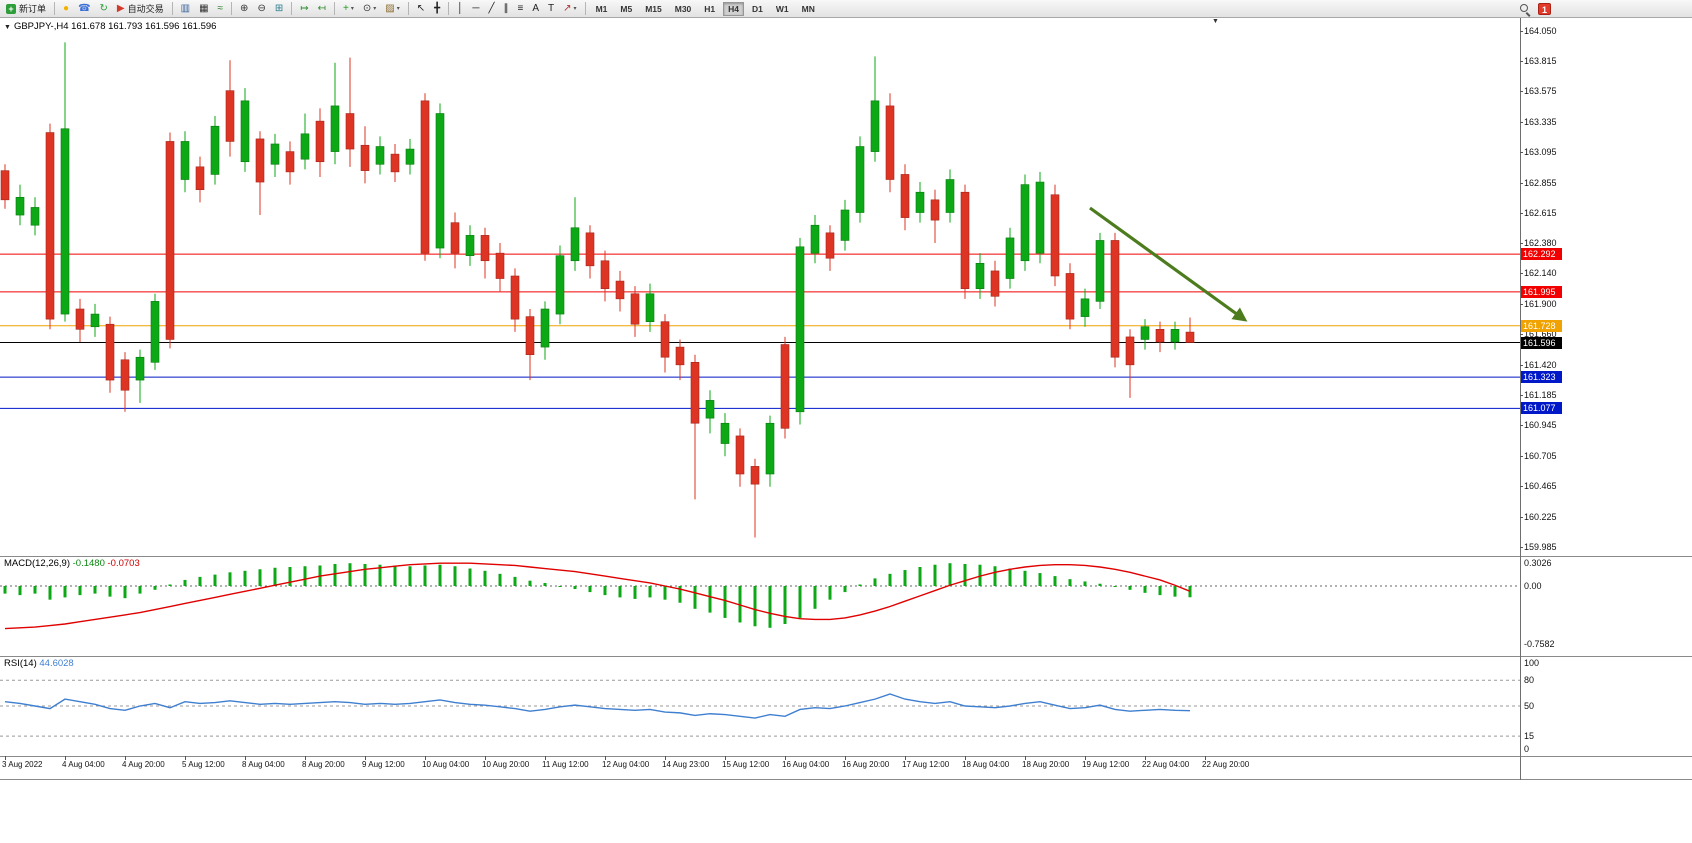 The image size is (1692, 843). What do you see at coordinates (1046, 764) in the screenshot?
I see `time-axis-label: 18 Aug 20:00` at bounding box center [1046, 764].